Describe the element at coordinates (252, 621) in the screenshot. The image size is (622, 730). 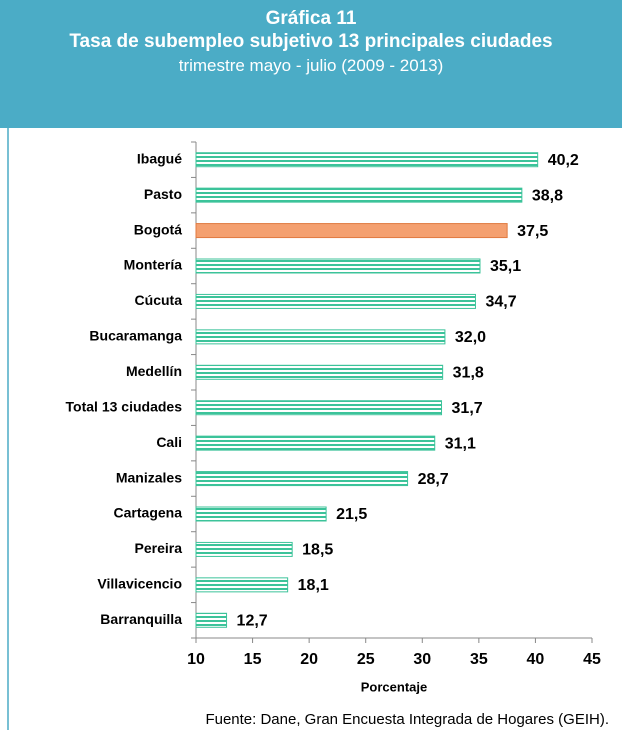
I see `value-label: 12,7` at that location.